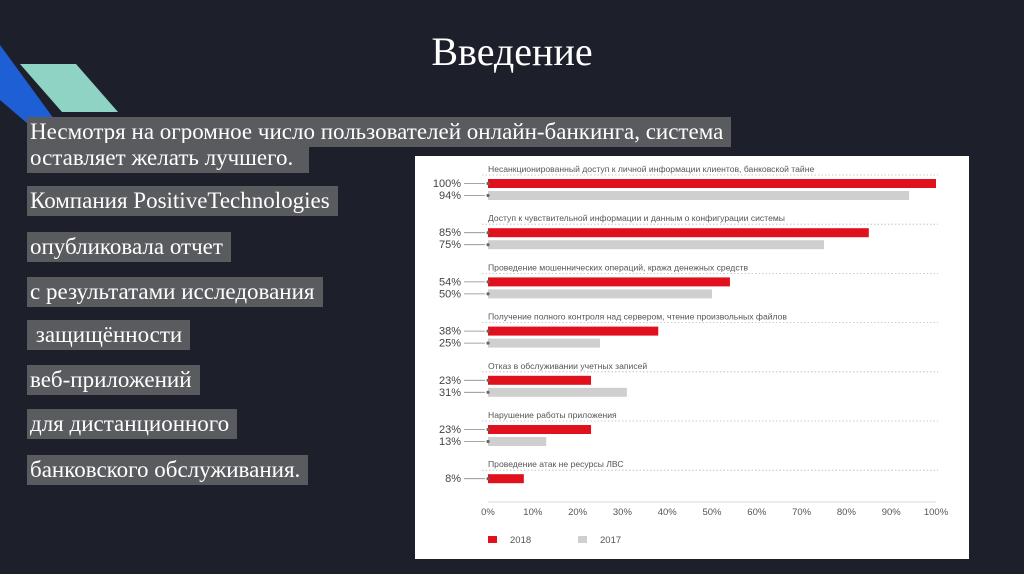 The height and width of the screenshot is (574, 1024). I want to click on x-tick-label: 30%, so click(623, 512).